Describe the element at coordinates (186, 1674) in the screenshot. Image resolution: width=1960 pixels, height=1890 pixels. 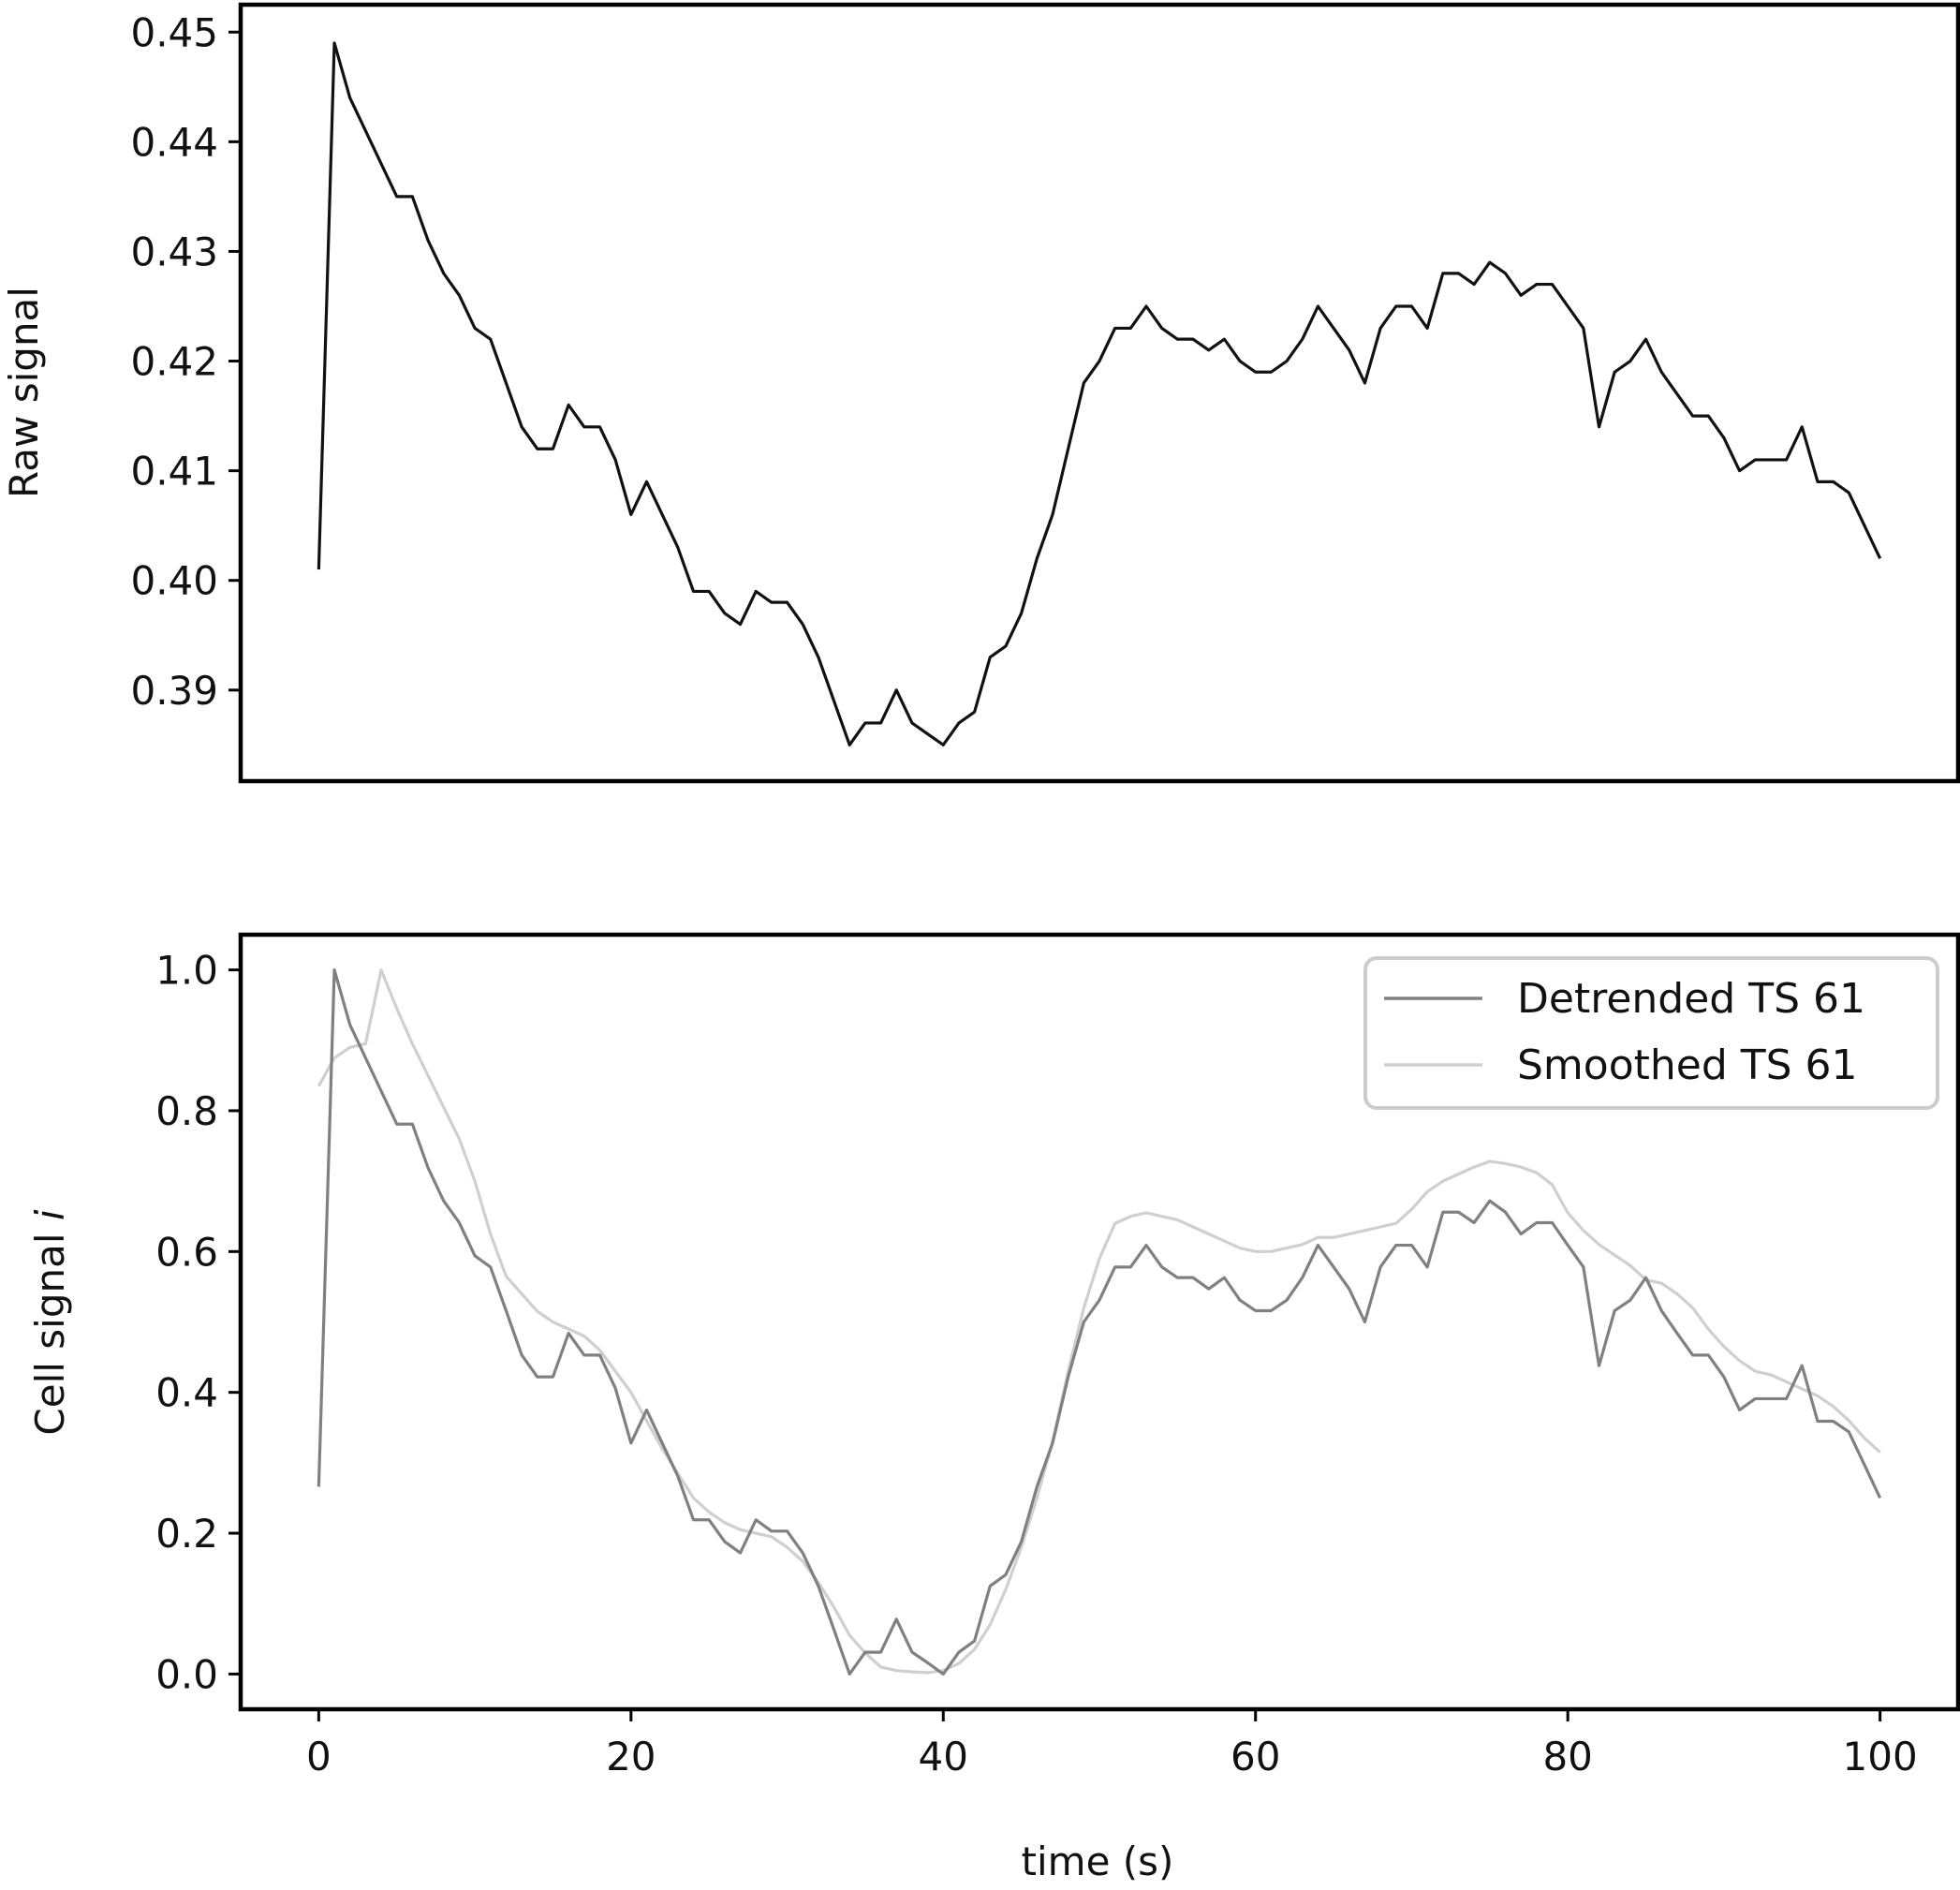
I see `cell-signal-y-tick-label: 0.0` at that location.